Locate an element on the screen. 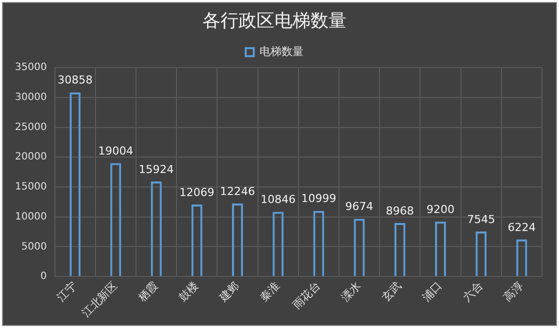 Image resolution: width=559 pixels, height=328 pixels. y-tick-label: 15000 is located at coordinates (31, 187).